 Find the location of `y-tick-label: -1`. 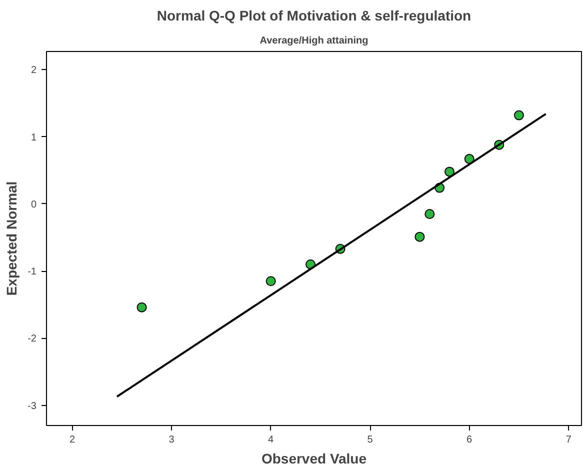

y-tick-label: -1 is located at coordinates (32, 272).